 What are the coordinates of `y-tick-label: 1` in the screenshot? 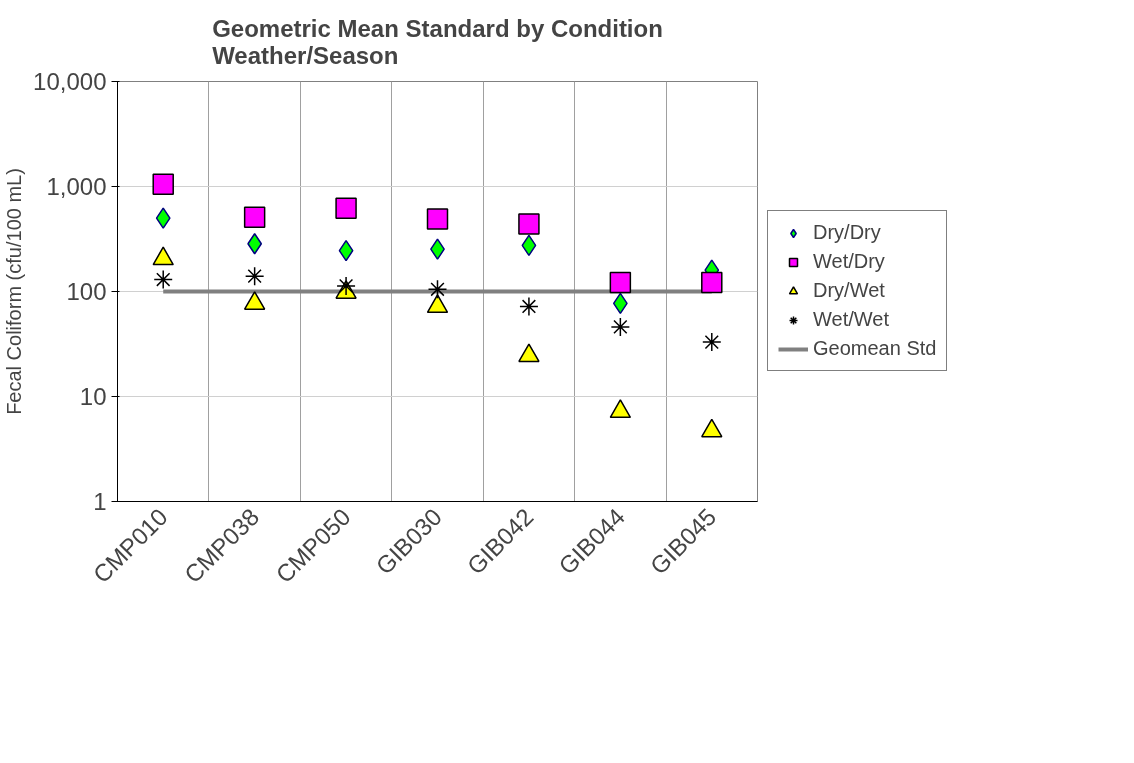 It's located at (100, 501).